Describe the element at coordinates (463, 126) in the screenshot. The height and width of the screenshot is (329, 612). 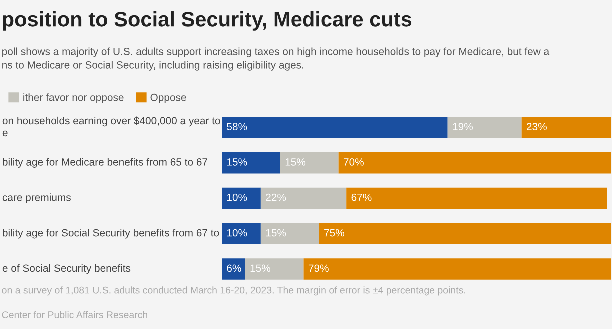
I see `data-label: 19%` at that location.